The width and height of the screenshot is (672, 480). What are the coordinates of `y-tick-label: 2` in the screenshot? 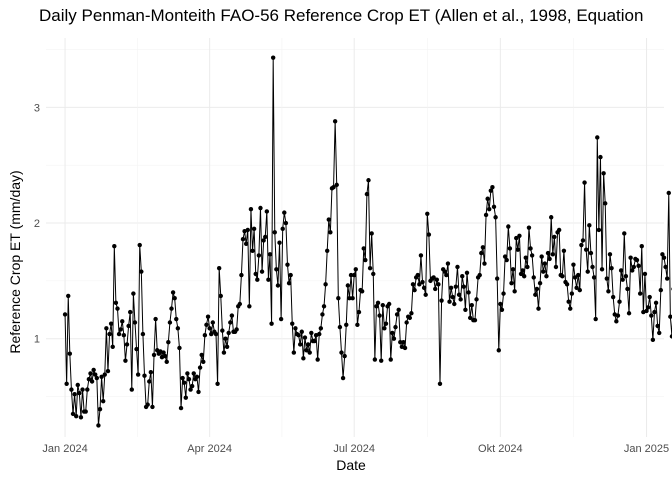 It's located at (37, 224).